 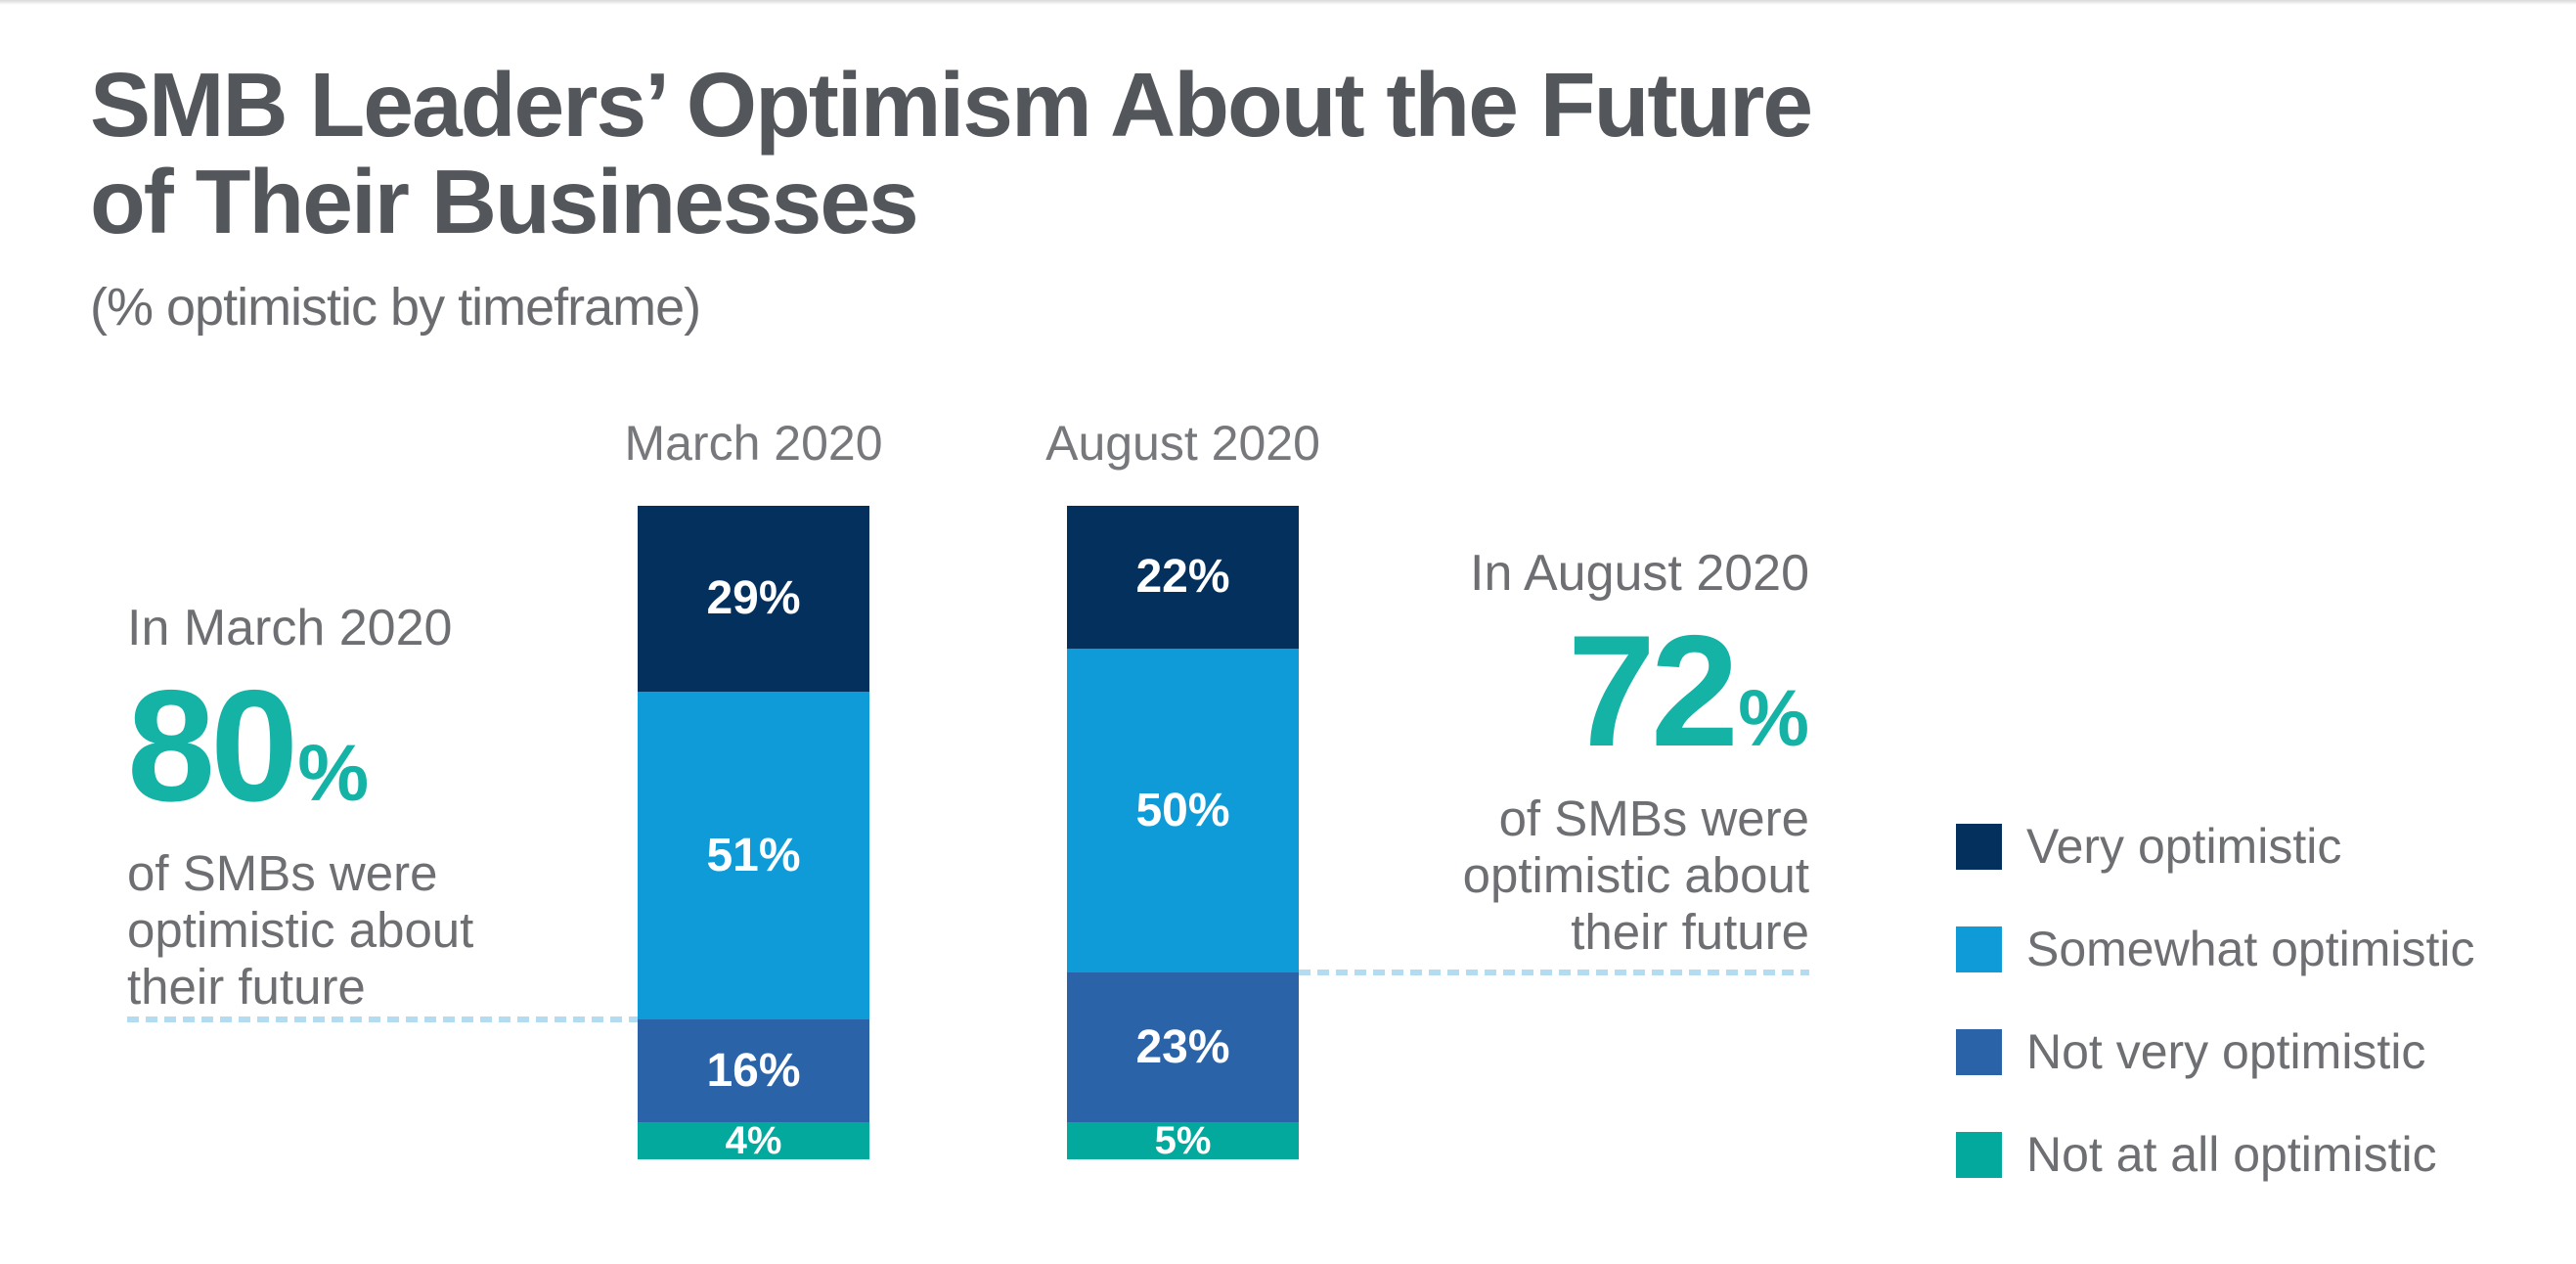 What do you see at coordinates (1182, 443) in the screenshot?
I see `column-label-august-2020: August 2020` at bounding box center [1182, 443].